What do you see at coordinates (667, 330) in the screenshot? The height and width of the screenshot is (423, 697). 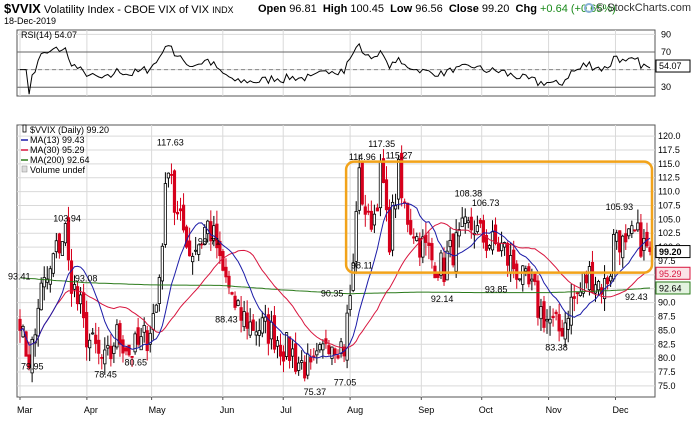 I see `y-tick-label: 85.0` at bounding box center [667, 330].